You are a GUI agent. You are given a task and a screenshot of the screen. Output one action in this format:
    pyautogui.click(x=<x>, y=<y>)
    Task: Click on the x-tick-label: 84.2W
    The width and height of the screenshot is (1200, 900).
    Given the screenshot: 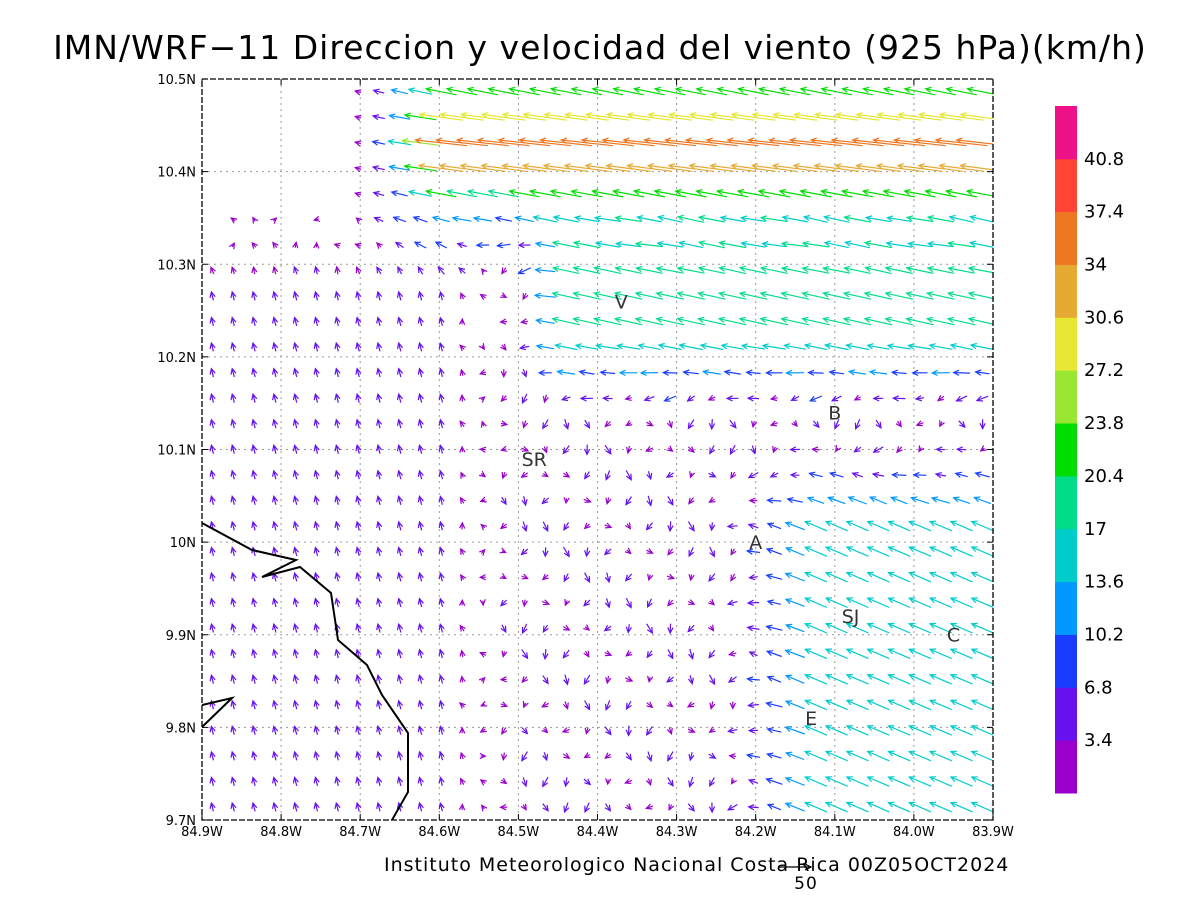 What is the action you would take?
    pyautogui.click(x=756, y=832)
    